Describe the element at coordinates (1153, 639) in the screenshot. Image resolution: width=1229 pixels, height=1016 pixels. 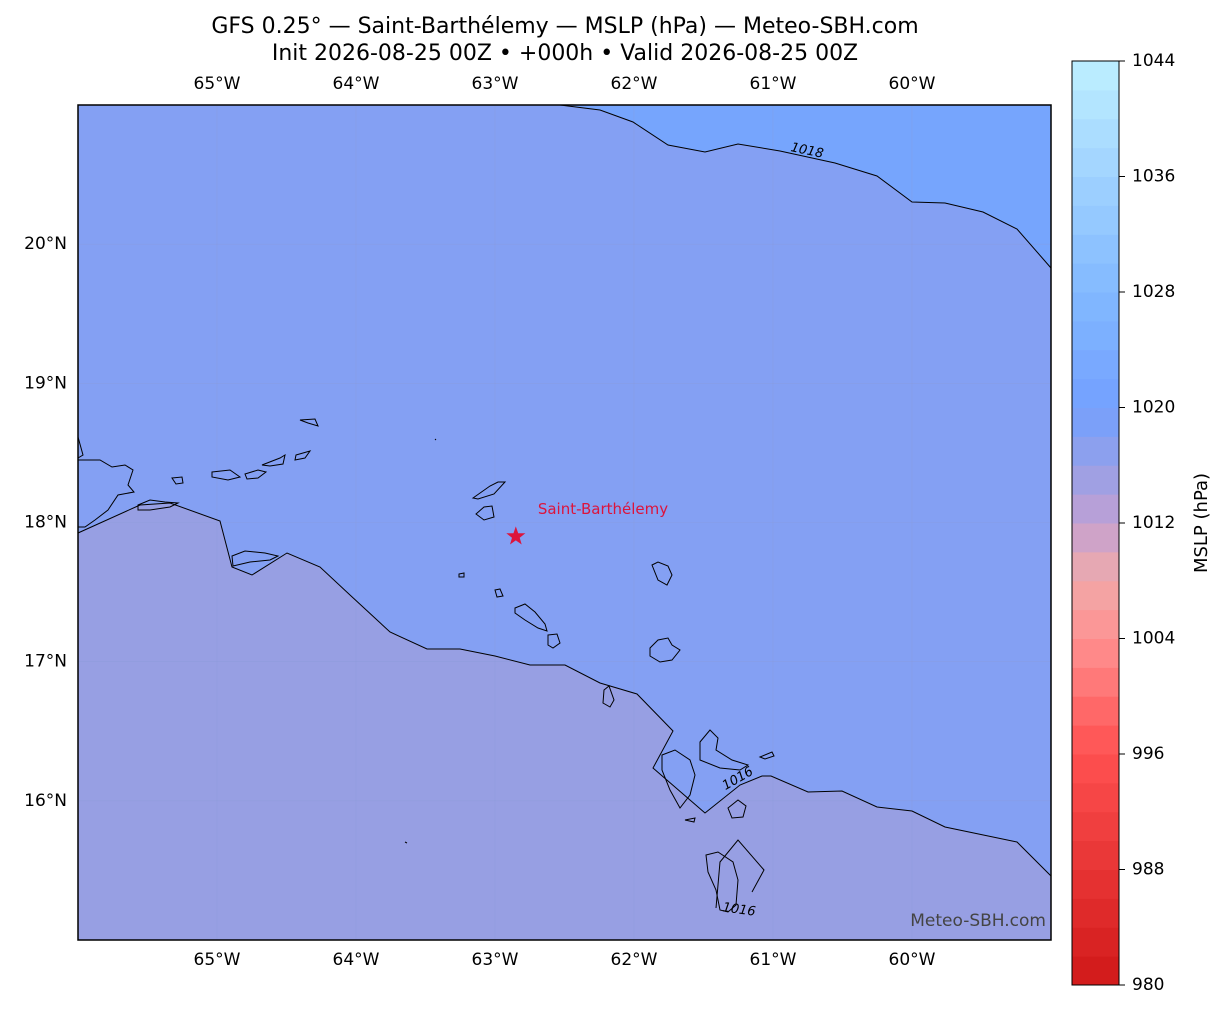
I see `colorbar-tick-label: 1004` at that location.